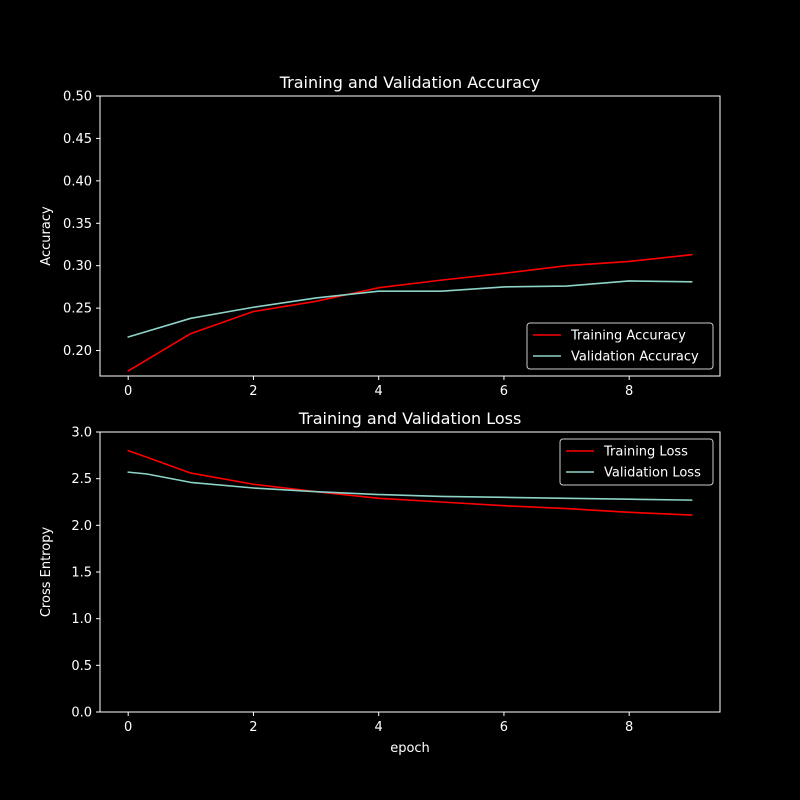  I want to click on chart-title: Training and Validation Loss, so click(410, 418).